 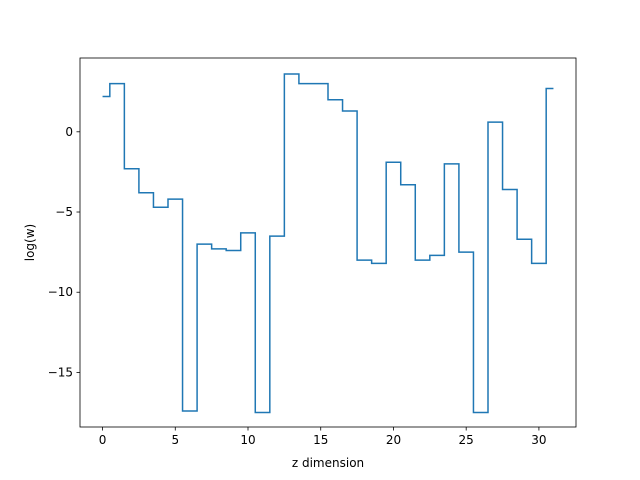 I want to click on y-tick-label: 0, so click(x=69, y=132).